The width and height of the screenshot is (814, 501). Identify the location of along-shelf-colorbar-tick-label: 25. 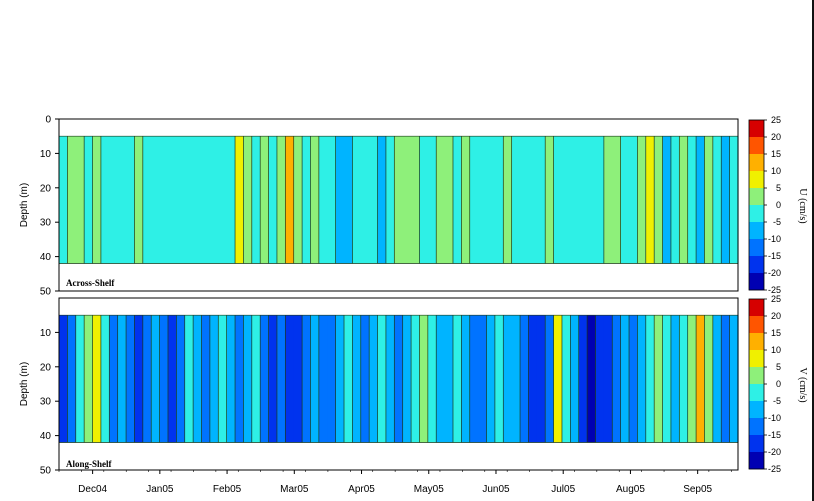
(776, 299).